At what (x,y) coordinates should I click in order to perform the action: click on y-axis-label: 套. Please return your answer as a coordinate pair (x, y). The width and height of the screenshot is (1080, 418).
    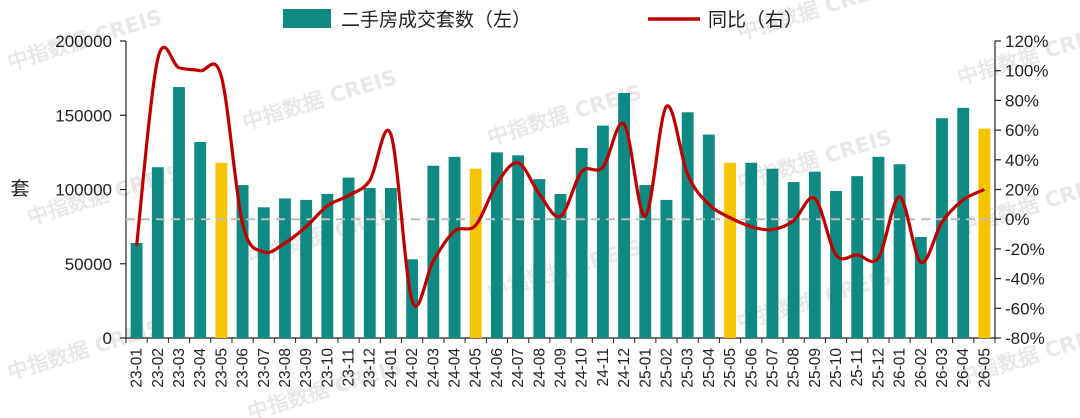
    Looking at the image, I should click on (19, 189).